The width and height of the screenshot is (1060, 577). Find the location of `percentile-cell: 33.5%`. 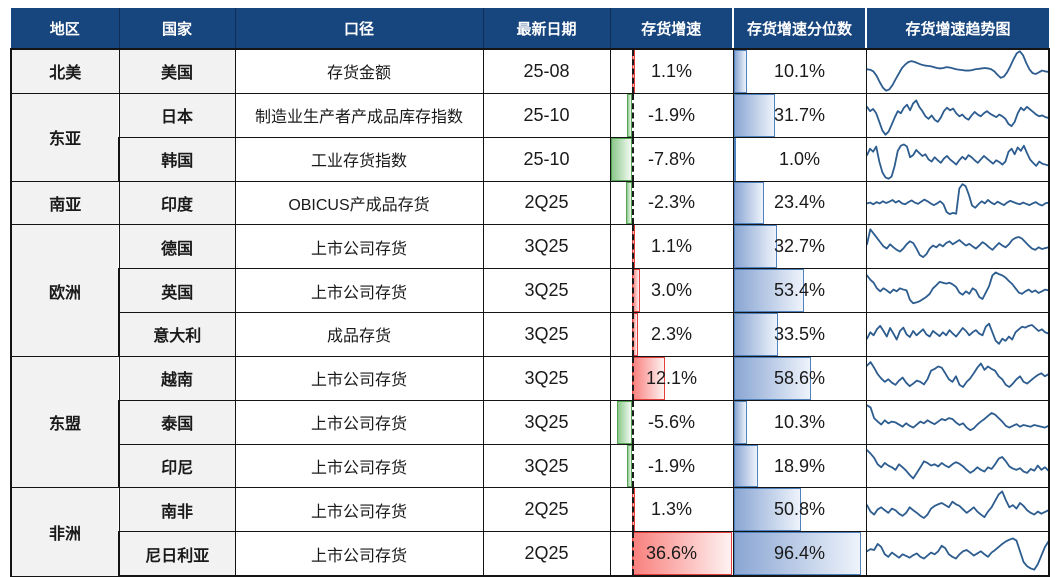

percentile-cell: 33.5% is located at coordinates (799, 334).